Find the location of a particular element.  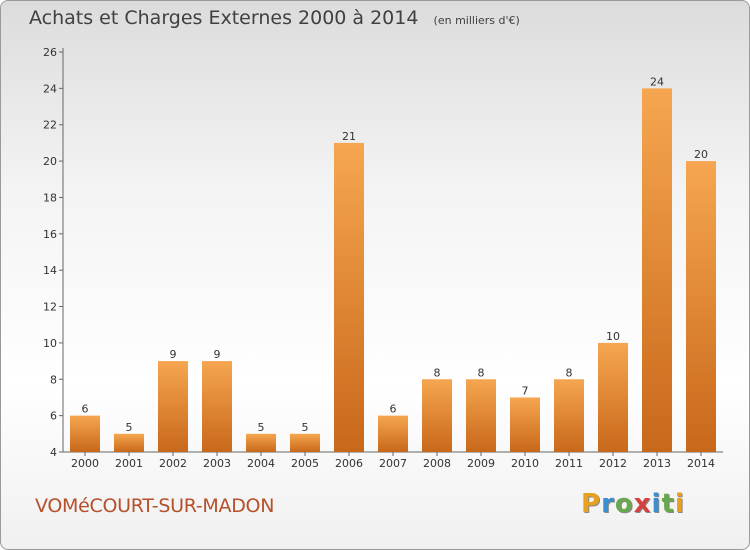

bar-value-label: 7 is located at coordinates (525, 390).